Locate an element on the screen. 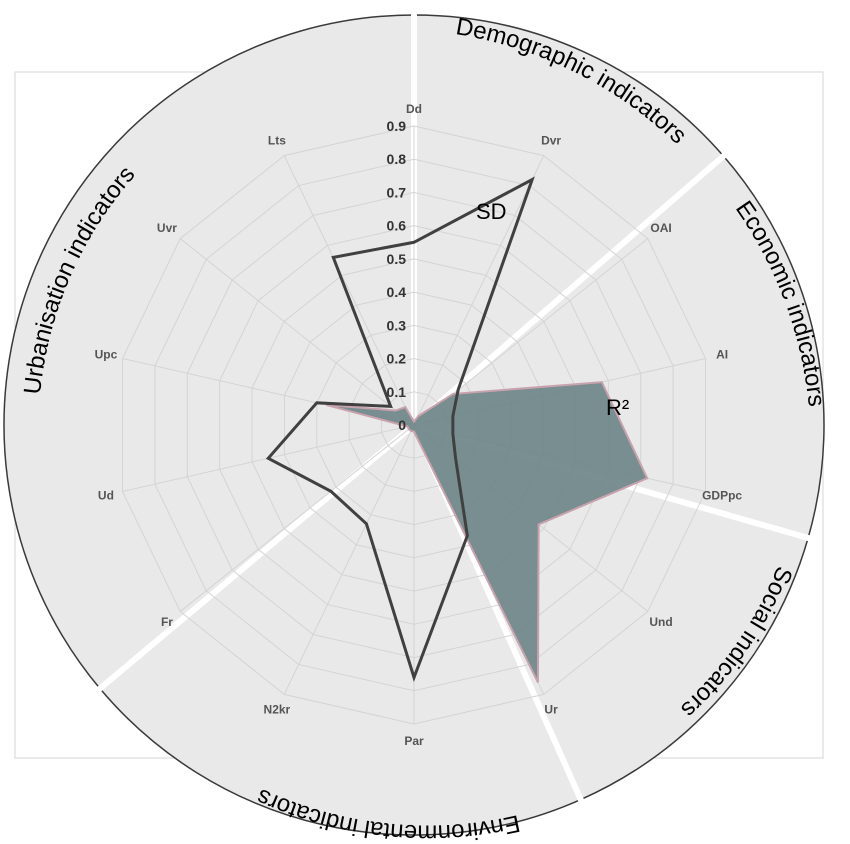  category-label-gdppc: GDPpc is located at coordinates (722, 495).